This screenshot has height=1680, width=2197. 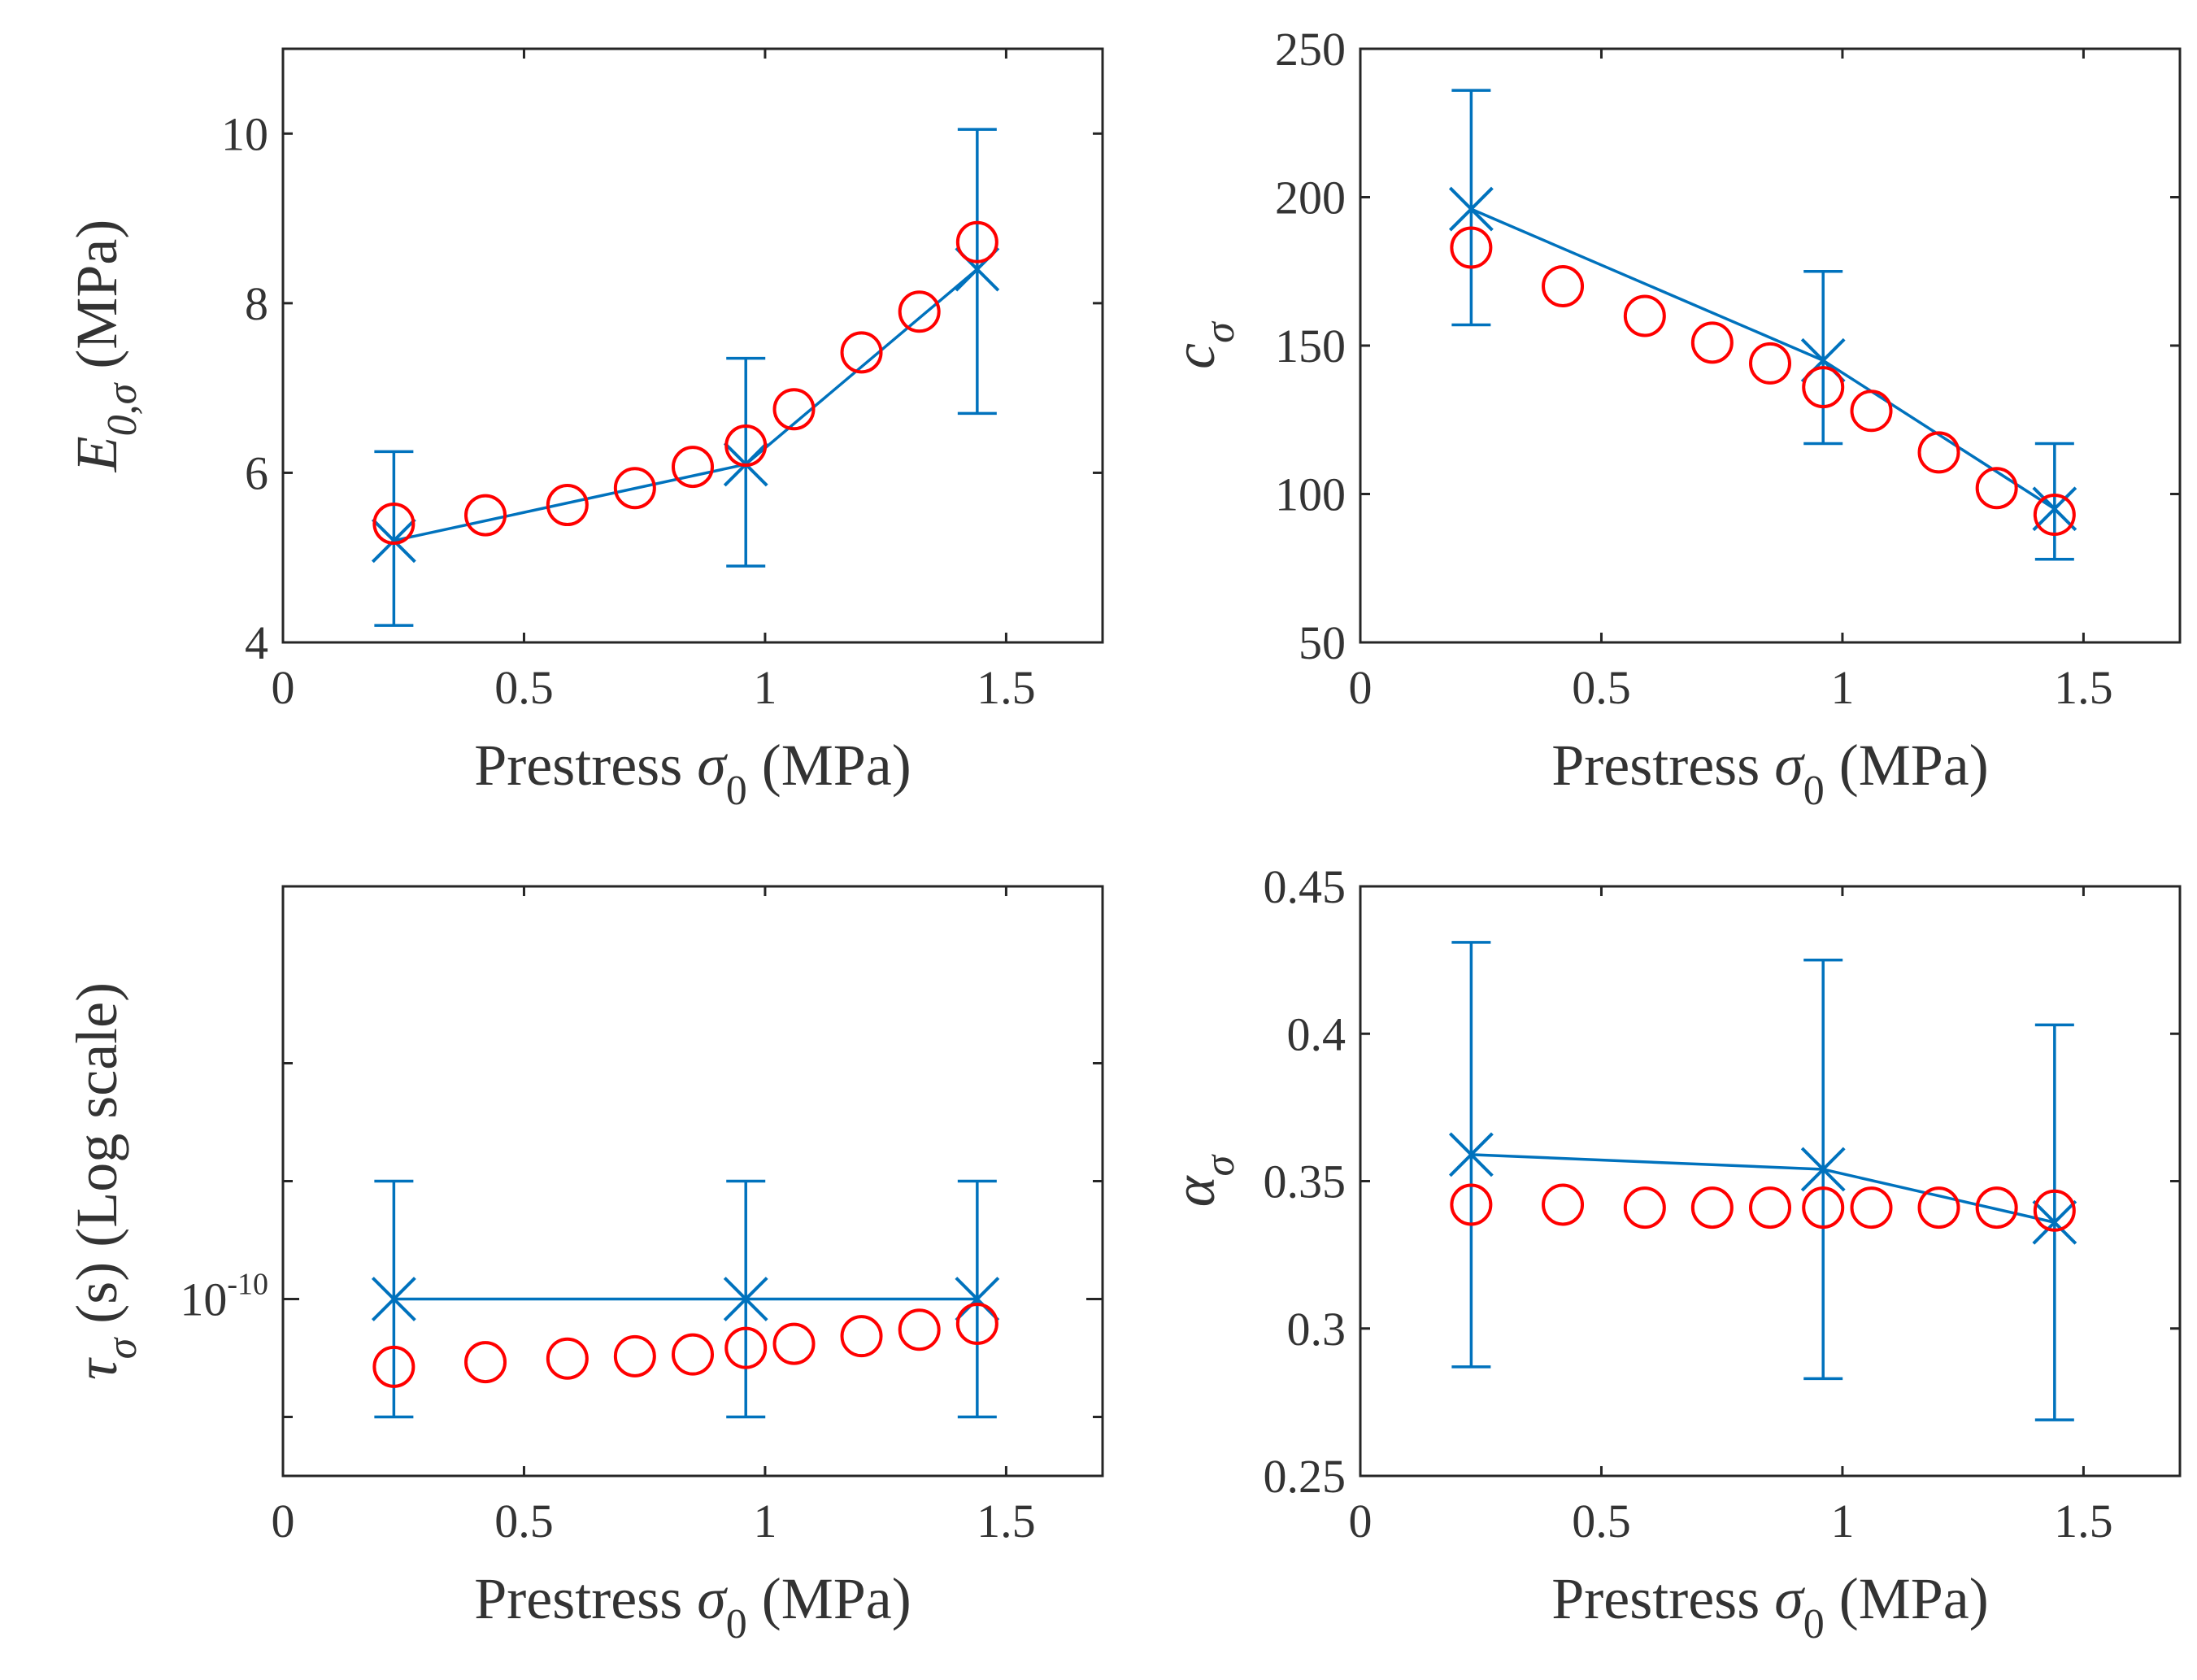 I want to click on y-tick-label: 0.35, so click(x=1305, y=1182).